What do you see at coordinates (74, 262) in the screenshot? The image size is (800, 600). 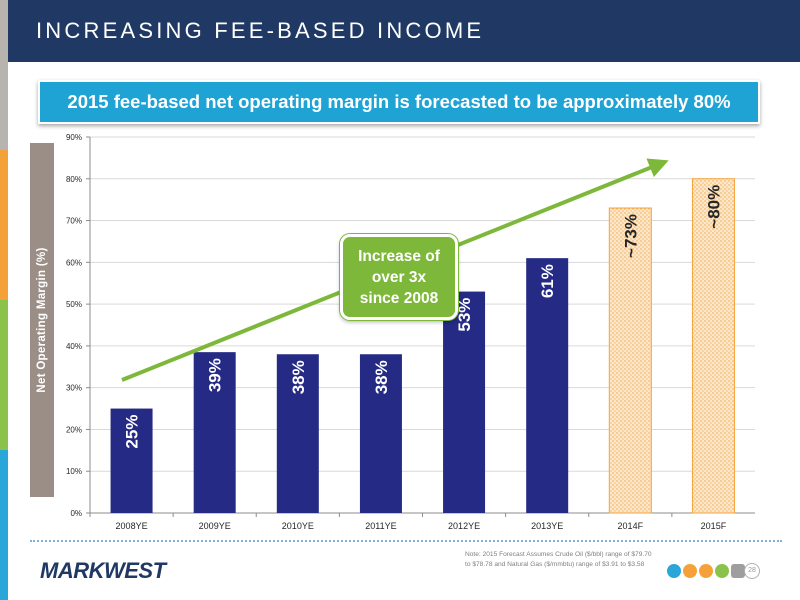 I see `y-tick-label: 60%` at bounding box center [74, 262].